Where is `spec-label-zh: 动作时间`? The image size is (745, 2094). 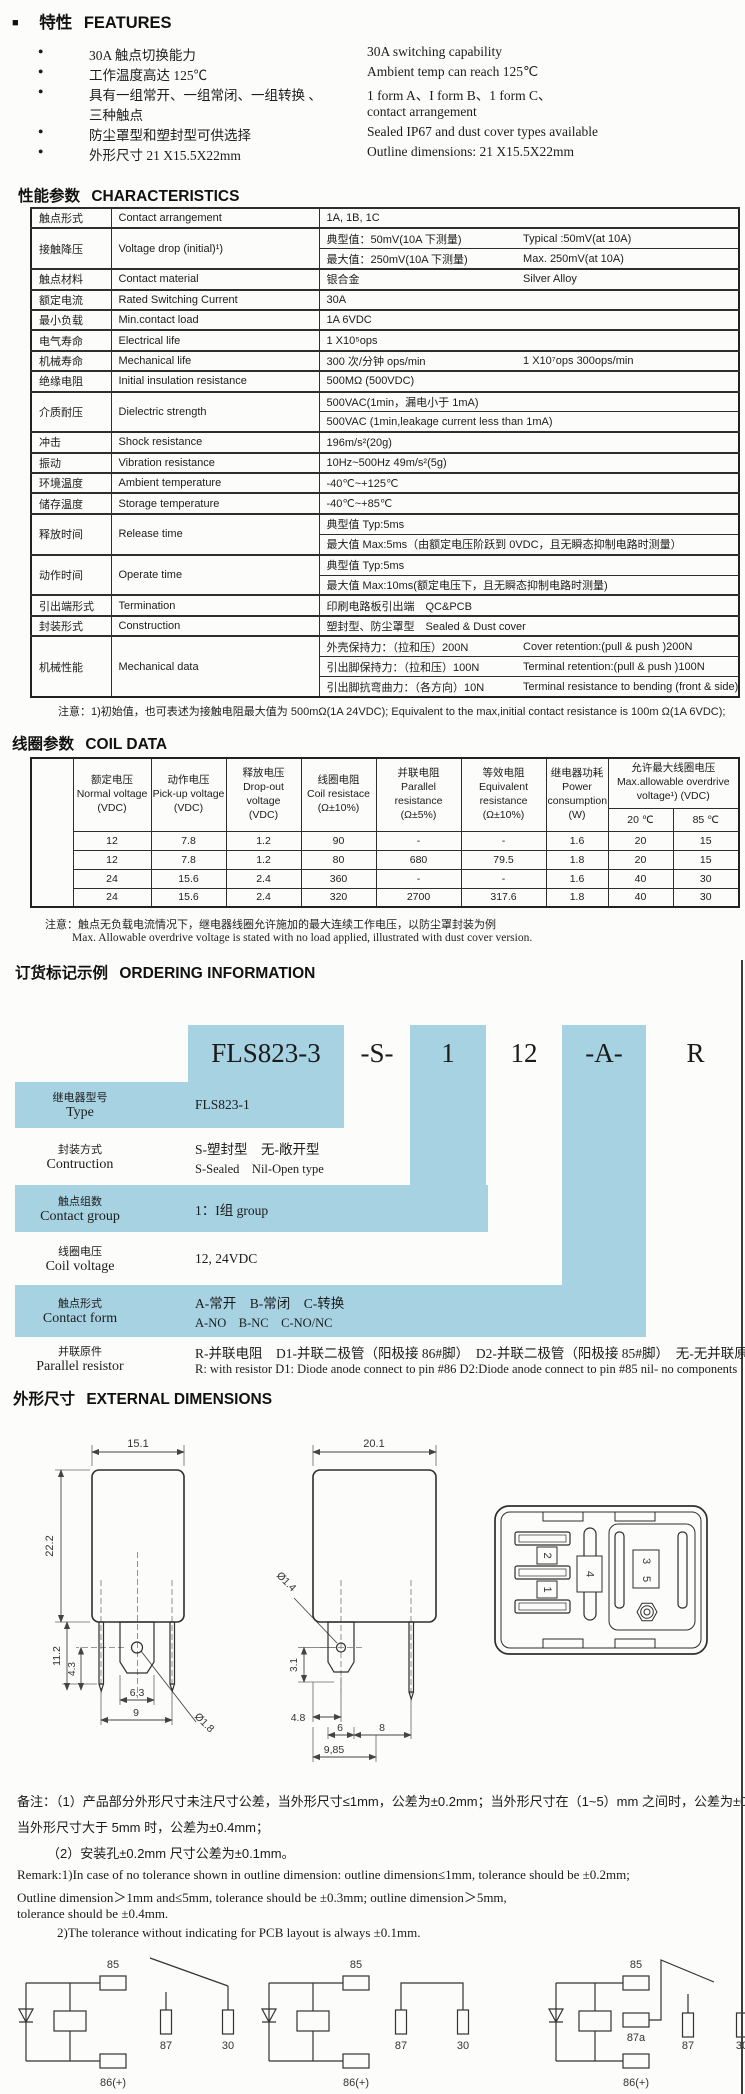
spec-label-zh: 动作时间 is located at coordinates (71, 574).